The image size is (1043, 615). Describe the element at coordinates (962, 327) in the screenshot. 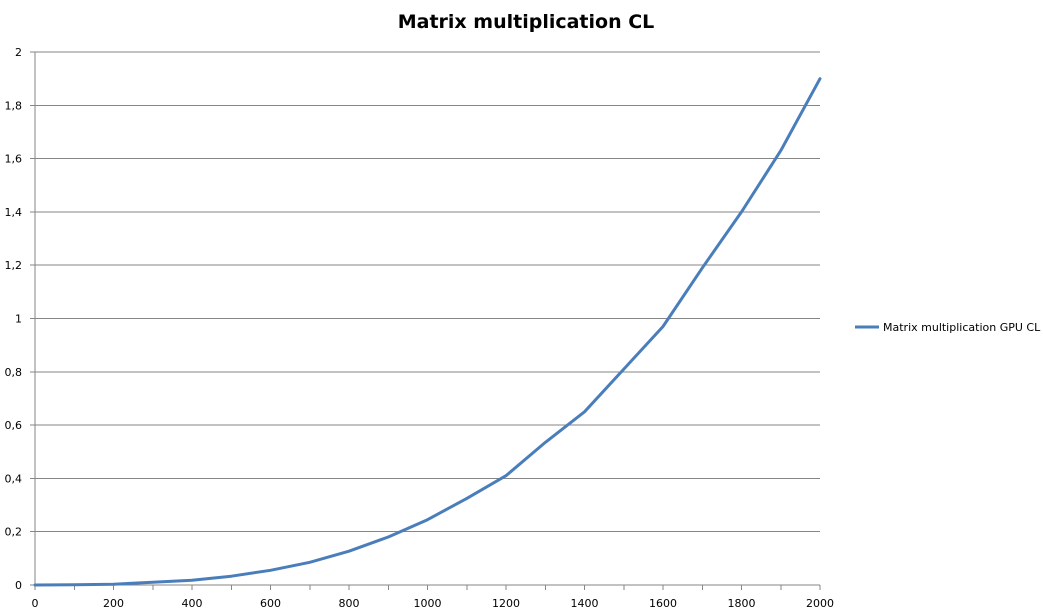

I see `legend-label: Matrix multiplication GPU CL` at that location.